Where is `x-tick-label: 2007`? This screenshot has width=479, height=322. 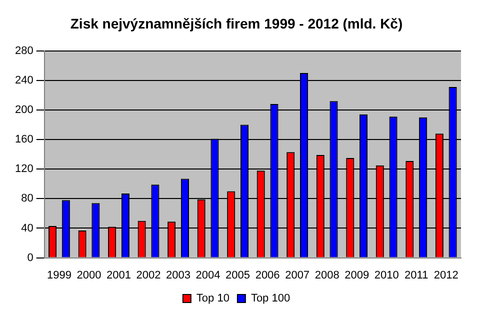
x-tick-label: 2007 is located at coordinates (297, 275).